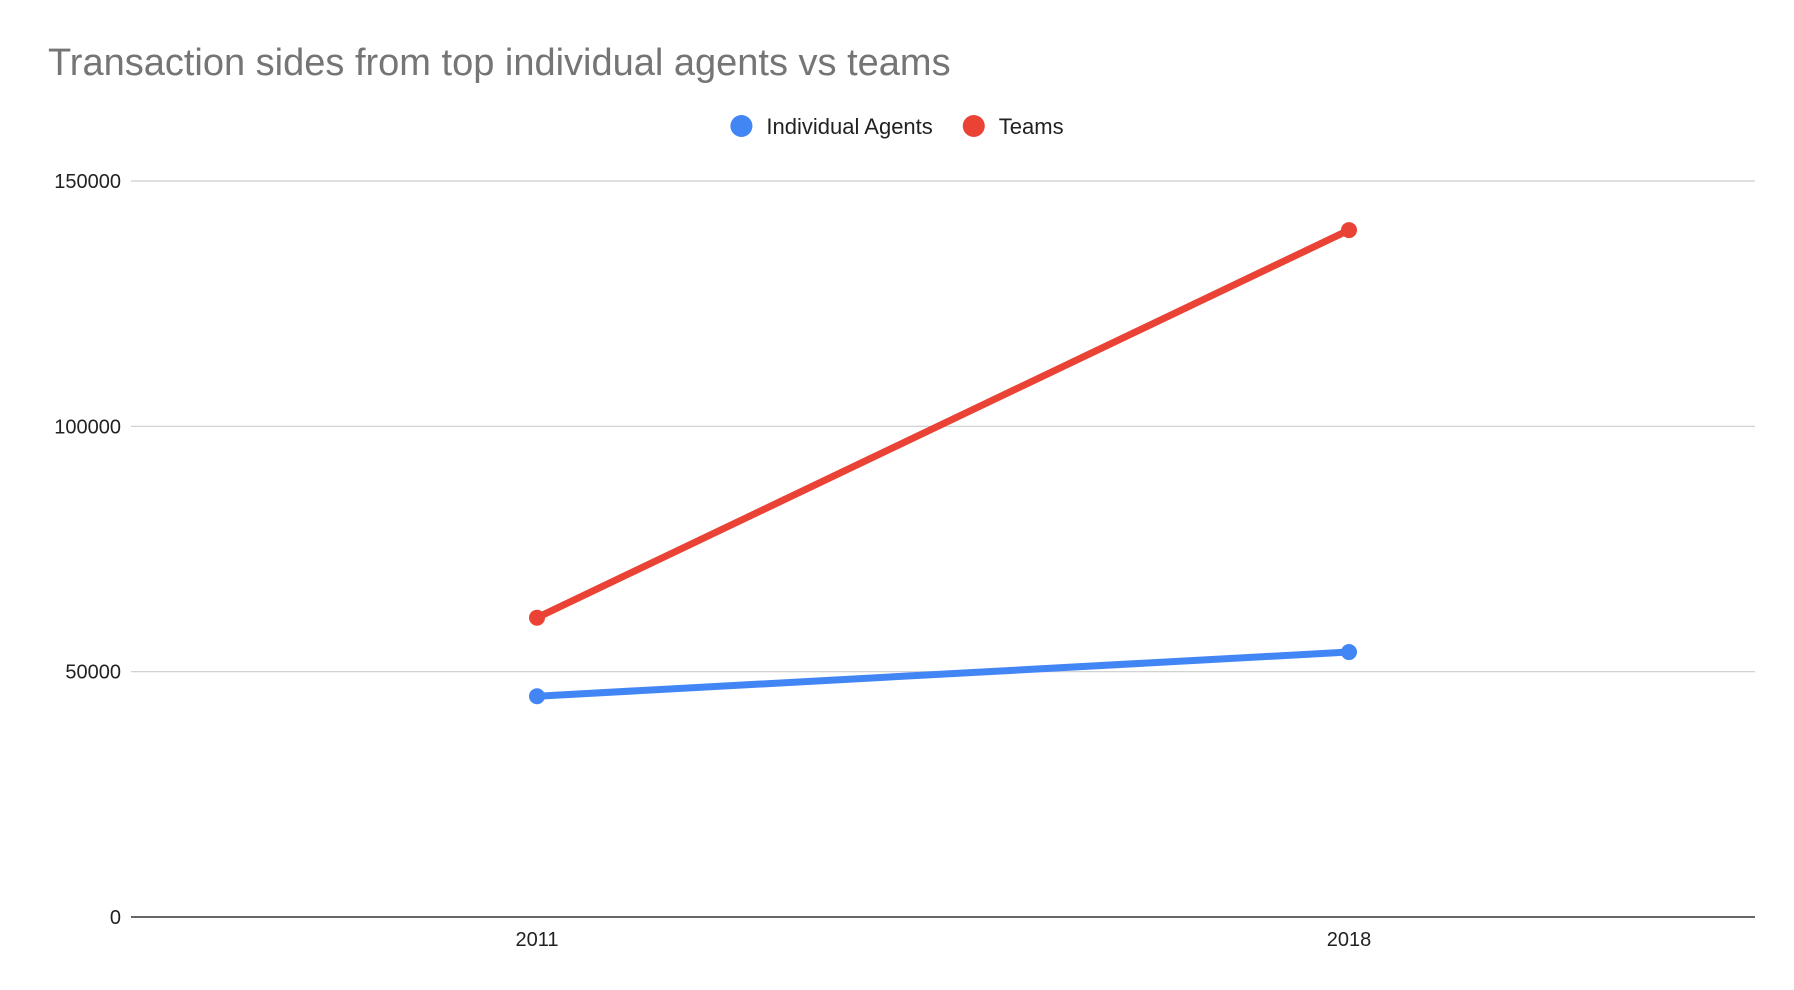  I want to click on x-tick-label: 2011, so click(536, 940).